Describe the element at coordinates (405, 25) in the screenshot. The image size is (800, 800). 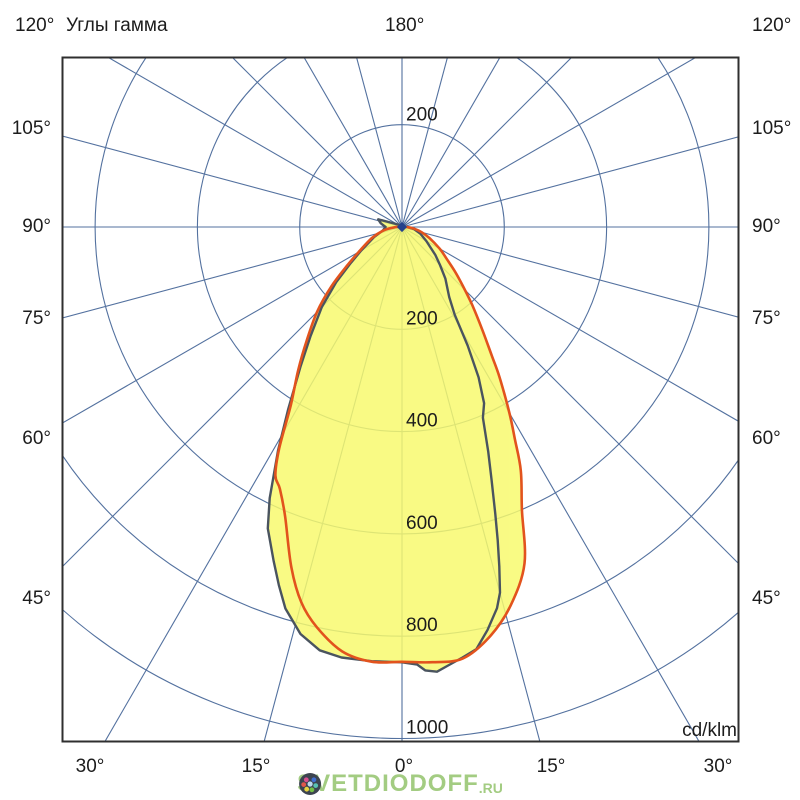
I see `top-center-angle-label: 180°` at that location.